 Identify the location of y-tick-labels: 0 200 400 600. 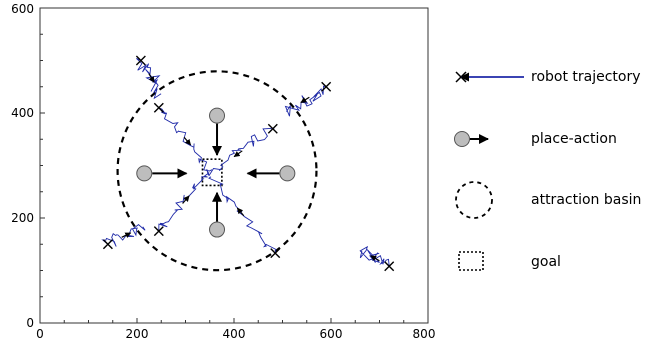
(22, 166).